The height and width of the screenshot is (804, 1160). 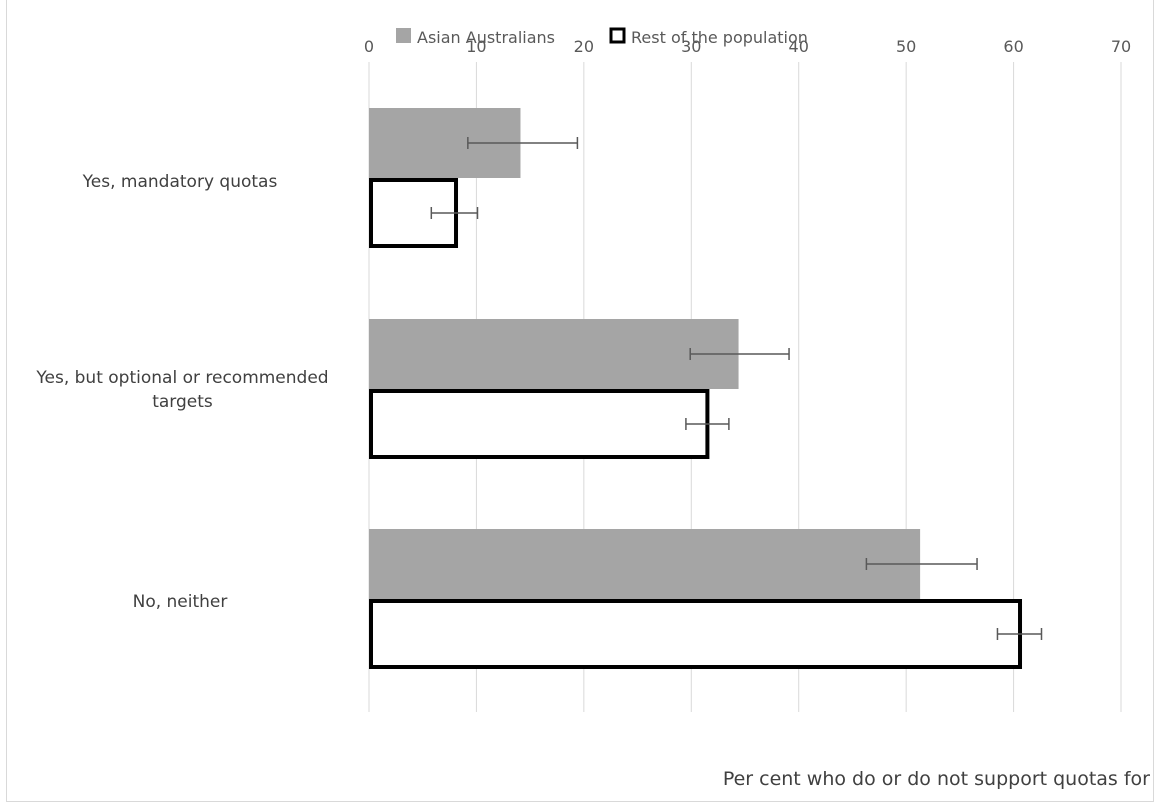 I want to click on legend-label: Rest of the population, so click(x=719, y=37).